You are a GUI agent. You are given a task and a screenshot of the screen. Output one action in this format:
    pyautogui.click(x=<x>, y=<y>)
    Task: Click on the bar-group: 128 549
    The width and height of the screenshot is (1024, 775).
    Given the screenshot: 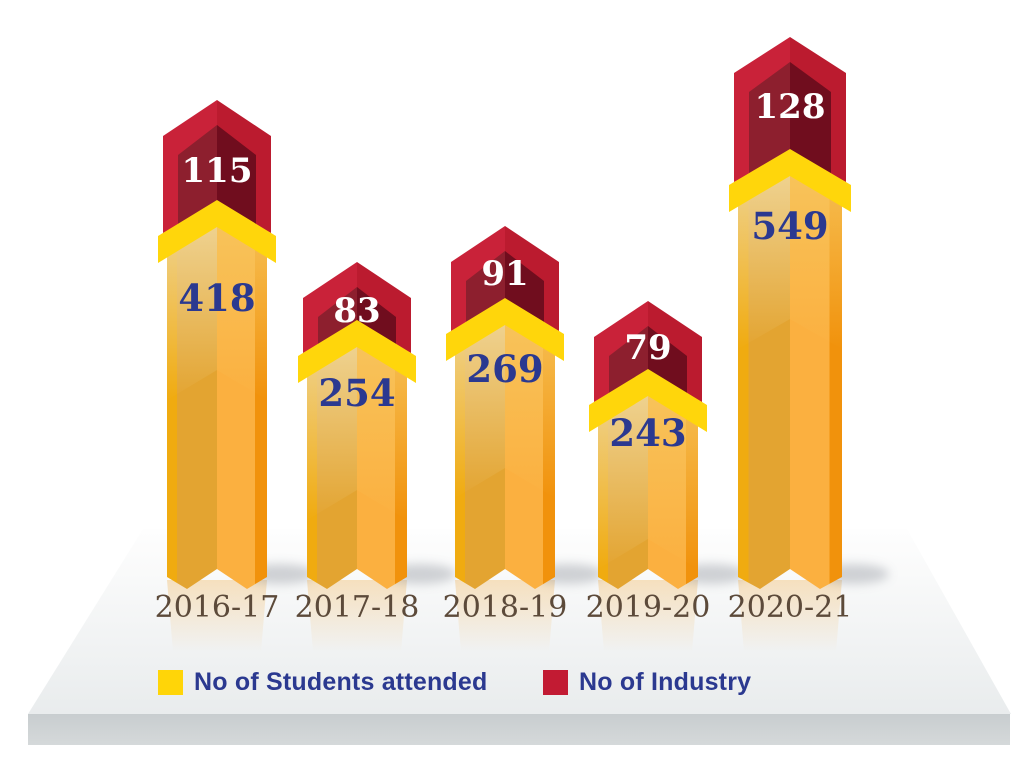 What is the action you would take?
    pyautogui.click(x=809, y=344)
    